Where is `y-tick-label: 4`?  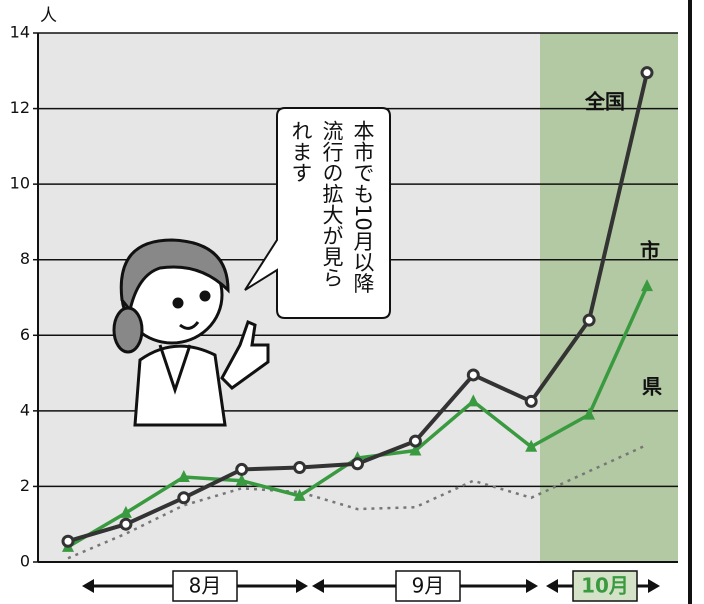
y-tick-label: 4 is located at coordinates (25, 409).